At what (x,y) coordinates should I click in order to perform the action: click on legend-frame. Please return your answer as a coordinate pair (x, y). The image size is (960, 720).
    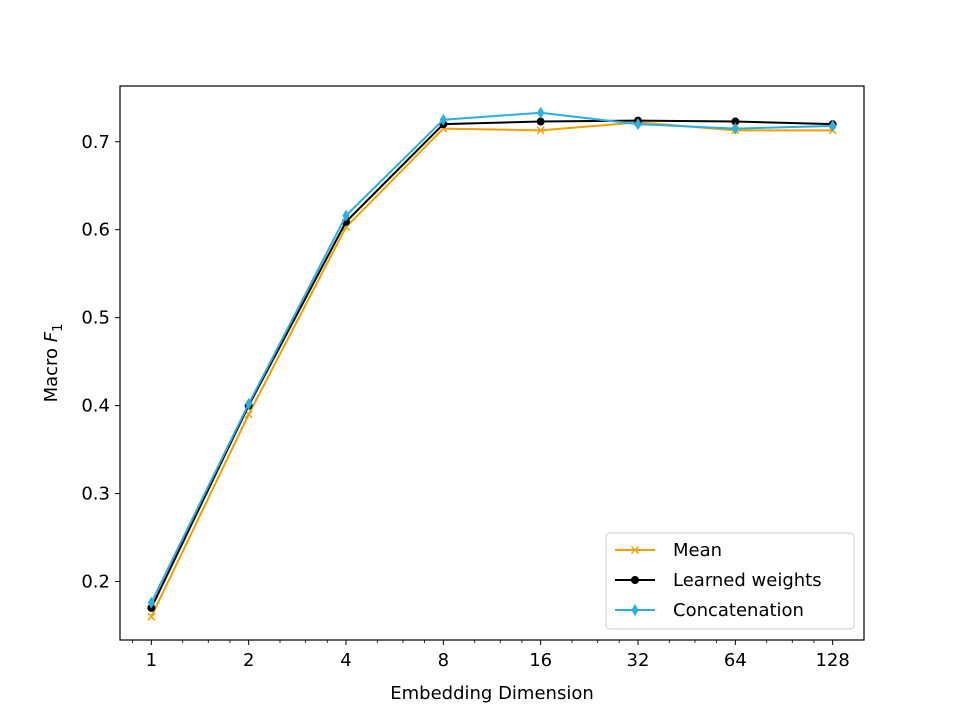
    Looking at the image, I should click on (730, 581).